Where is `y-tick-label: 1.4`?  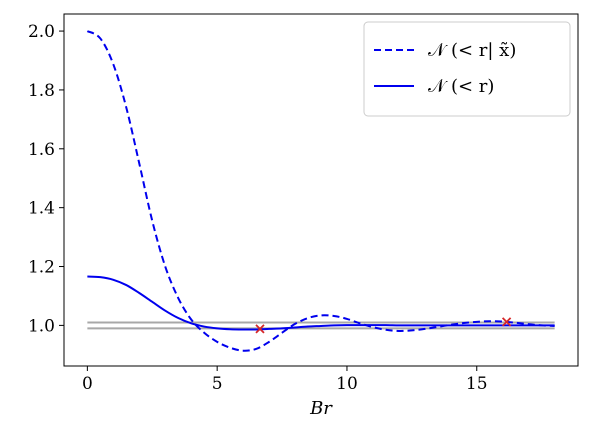
y-tick-label: 1.4 is located at coordinates (41, 209).